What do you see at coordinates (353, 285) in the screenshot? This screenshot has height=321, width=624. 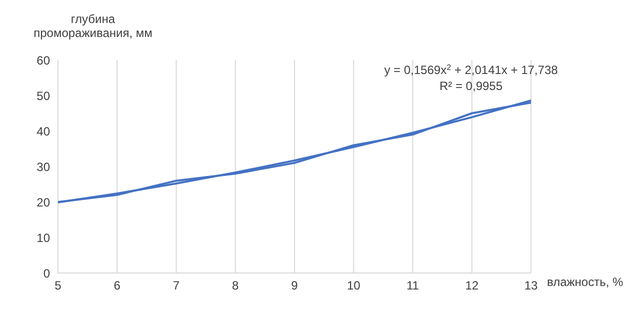 I see `x-tick-label: 10` at bounding box center [353, 285].